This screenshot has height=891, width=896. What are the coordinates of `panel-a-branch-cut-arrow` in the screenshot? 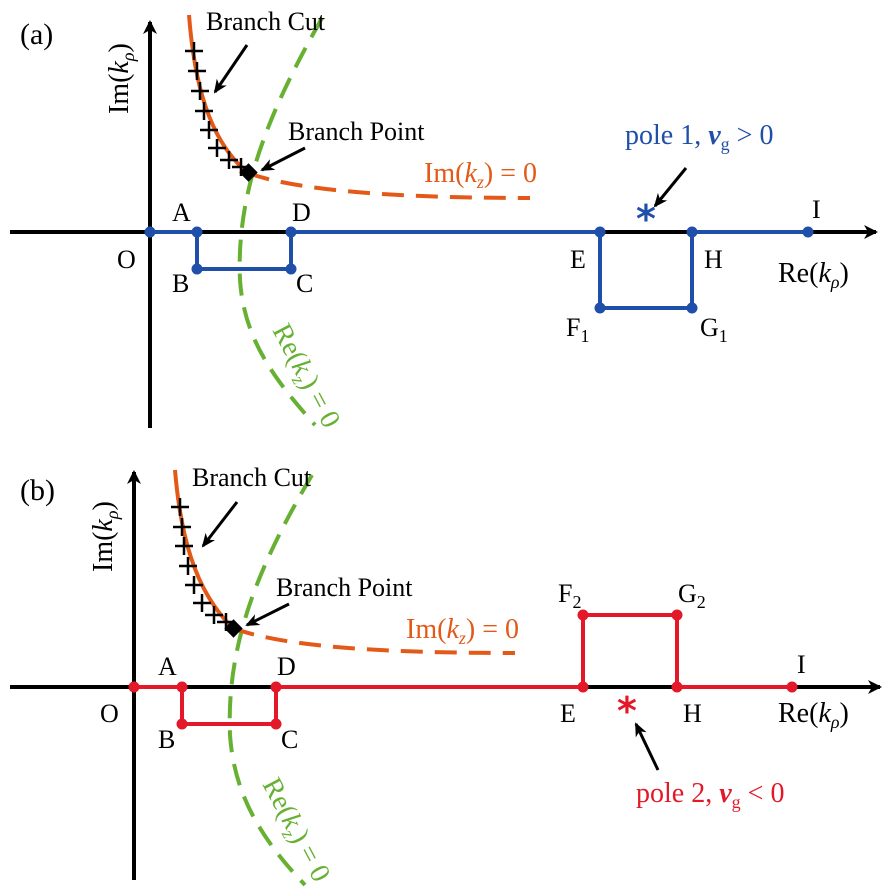 It's located at (231, 69).